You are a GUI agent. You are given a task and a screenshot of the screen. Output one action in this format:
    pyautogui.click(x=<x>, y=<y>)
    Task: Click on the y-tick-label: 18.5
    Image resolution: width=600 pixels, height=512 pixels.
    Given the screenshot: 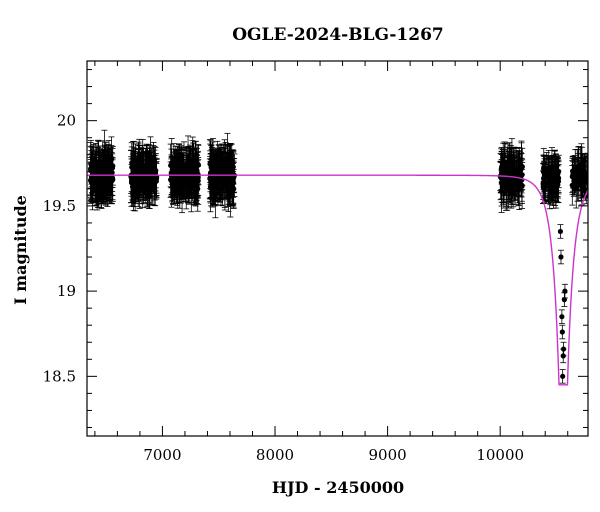 What is the action you would take?
    pyautogui.click(x=59, y=376)
    